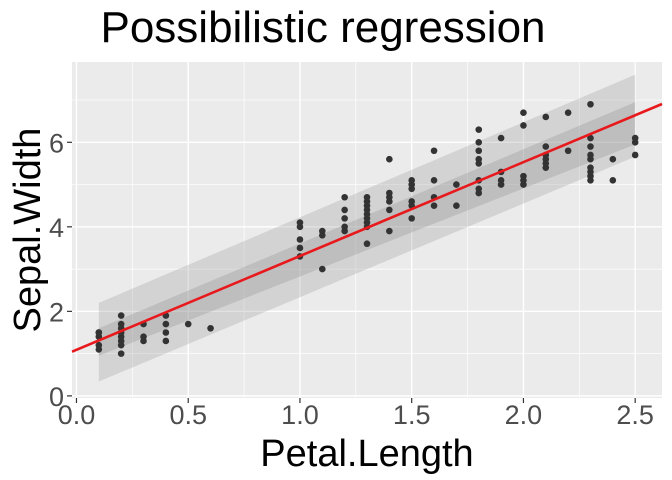  I want to click on x-tick-label: 1.5, so click(412, 415).